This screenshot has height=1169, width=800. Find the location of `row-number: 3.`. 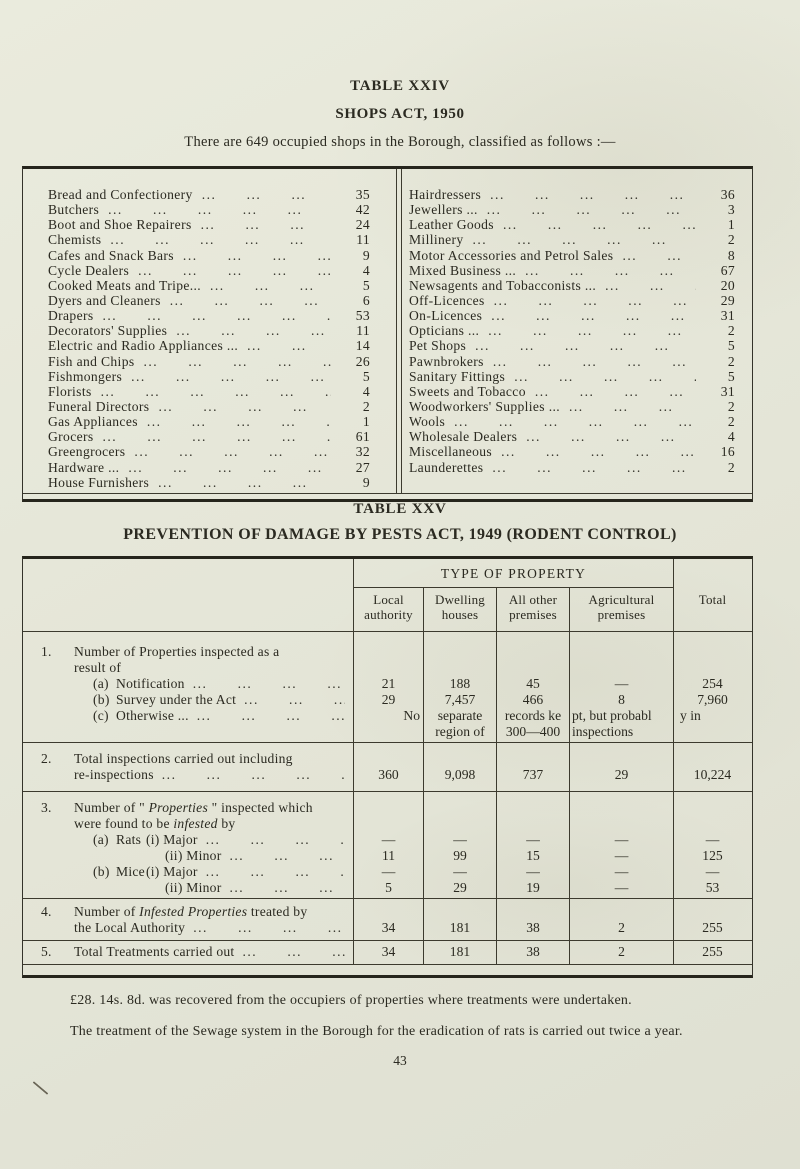

row-number: 3. is located at coordinates (46, 807).